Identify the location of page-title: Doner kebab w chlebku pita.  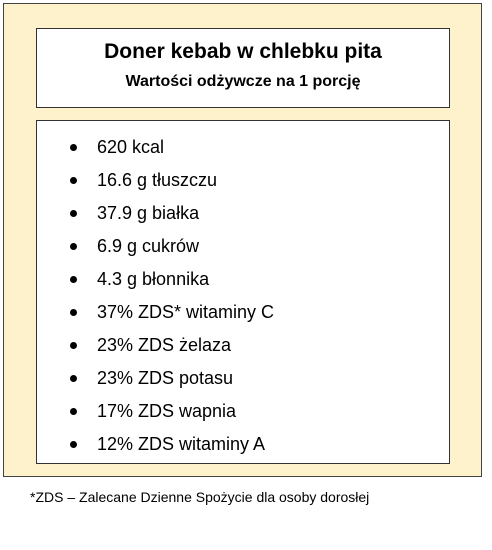
(243, 51).